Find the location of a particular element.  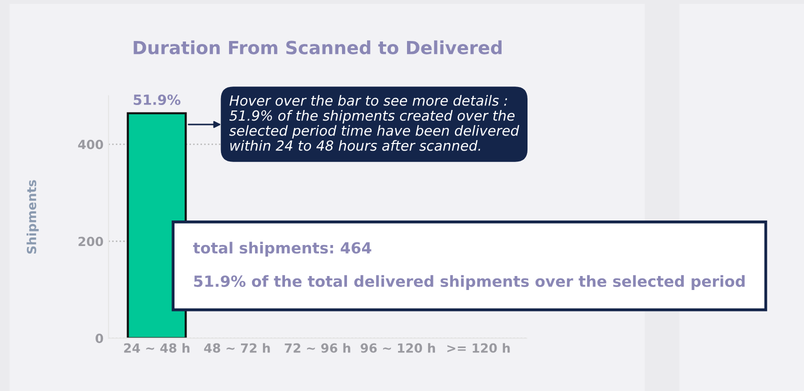

x-tick-label: 96 ~ 120 h is located at coordinates (397, 348).